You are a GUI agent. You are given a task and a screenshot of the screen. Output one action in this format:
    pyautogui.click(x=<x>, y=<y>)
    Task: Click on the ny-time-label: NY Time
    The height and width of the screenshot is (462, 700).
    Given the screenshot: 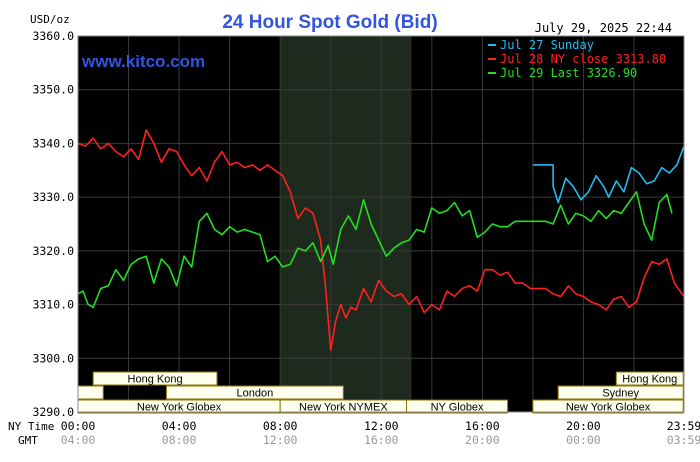 What is the action you would take?
    pyautogui.click(x=31, y=426)
    